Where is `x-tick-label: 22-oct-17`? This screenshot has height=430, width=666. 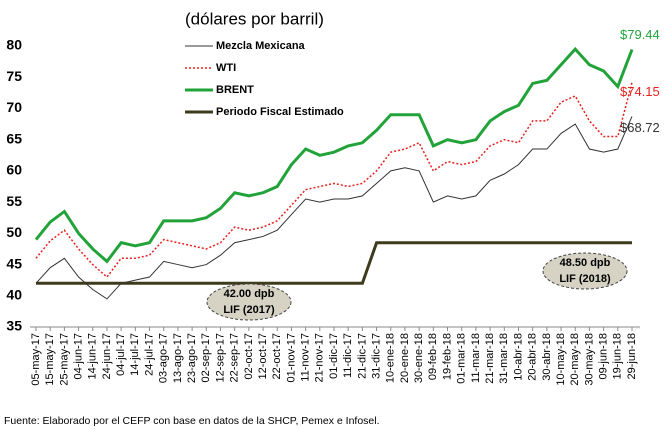
x-tick-label: 22-oct-17 is located at coordinates (277, 356).